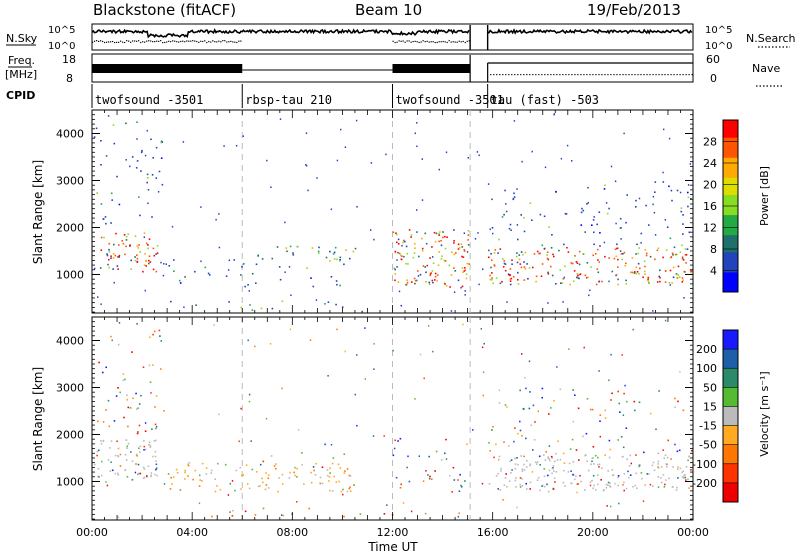 This screenshot has height=554, width=800. What do you see at coordinates (164, 10) in the screenshot?
I see `station-title: Blackstone (fitACF)` at bounding box center [164, 10].